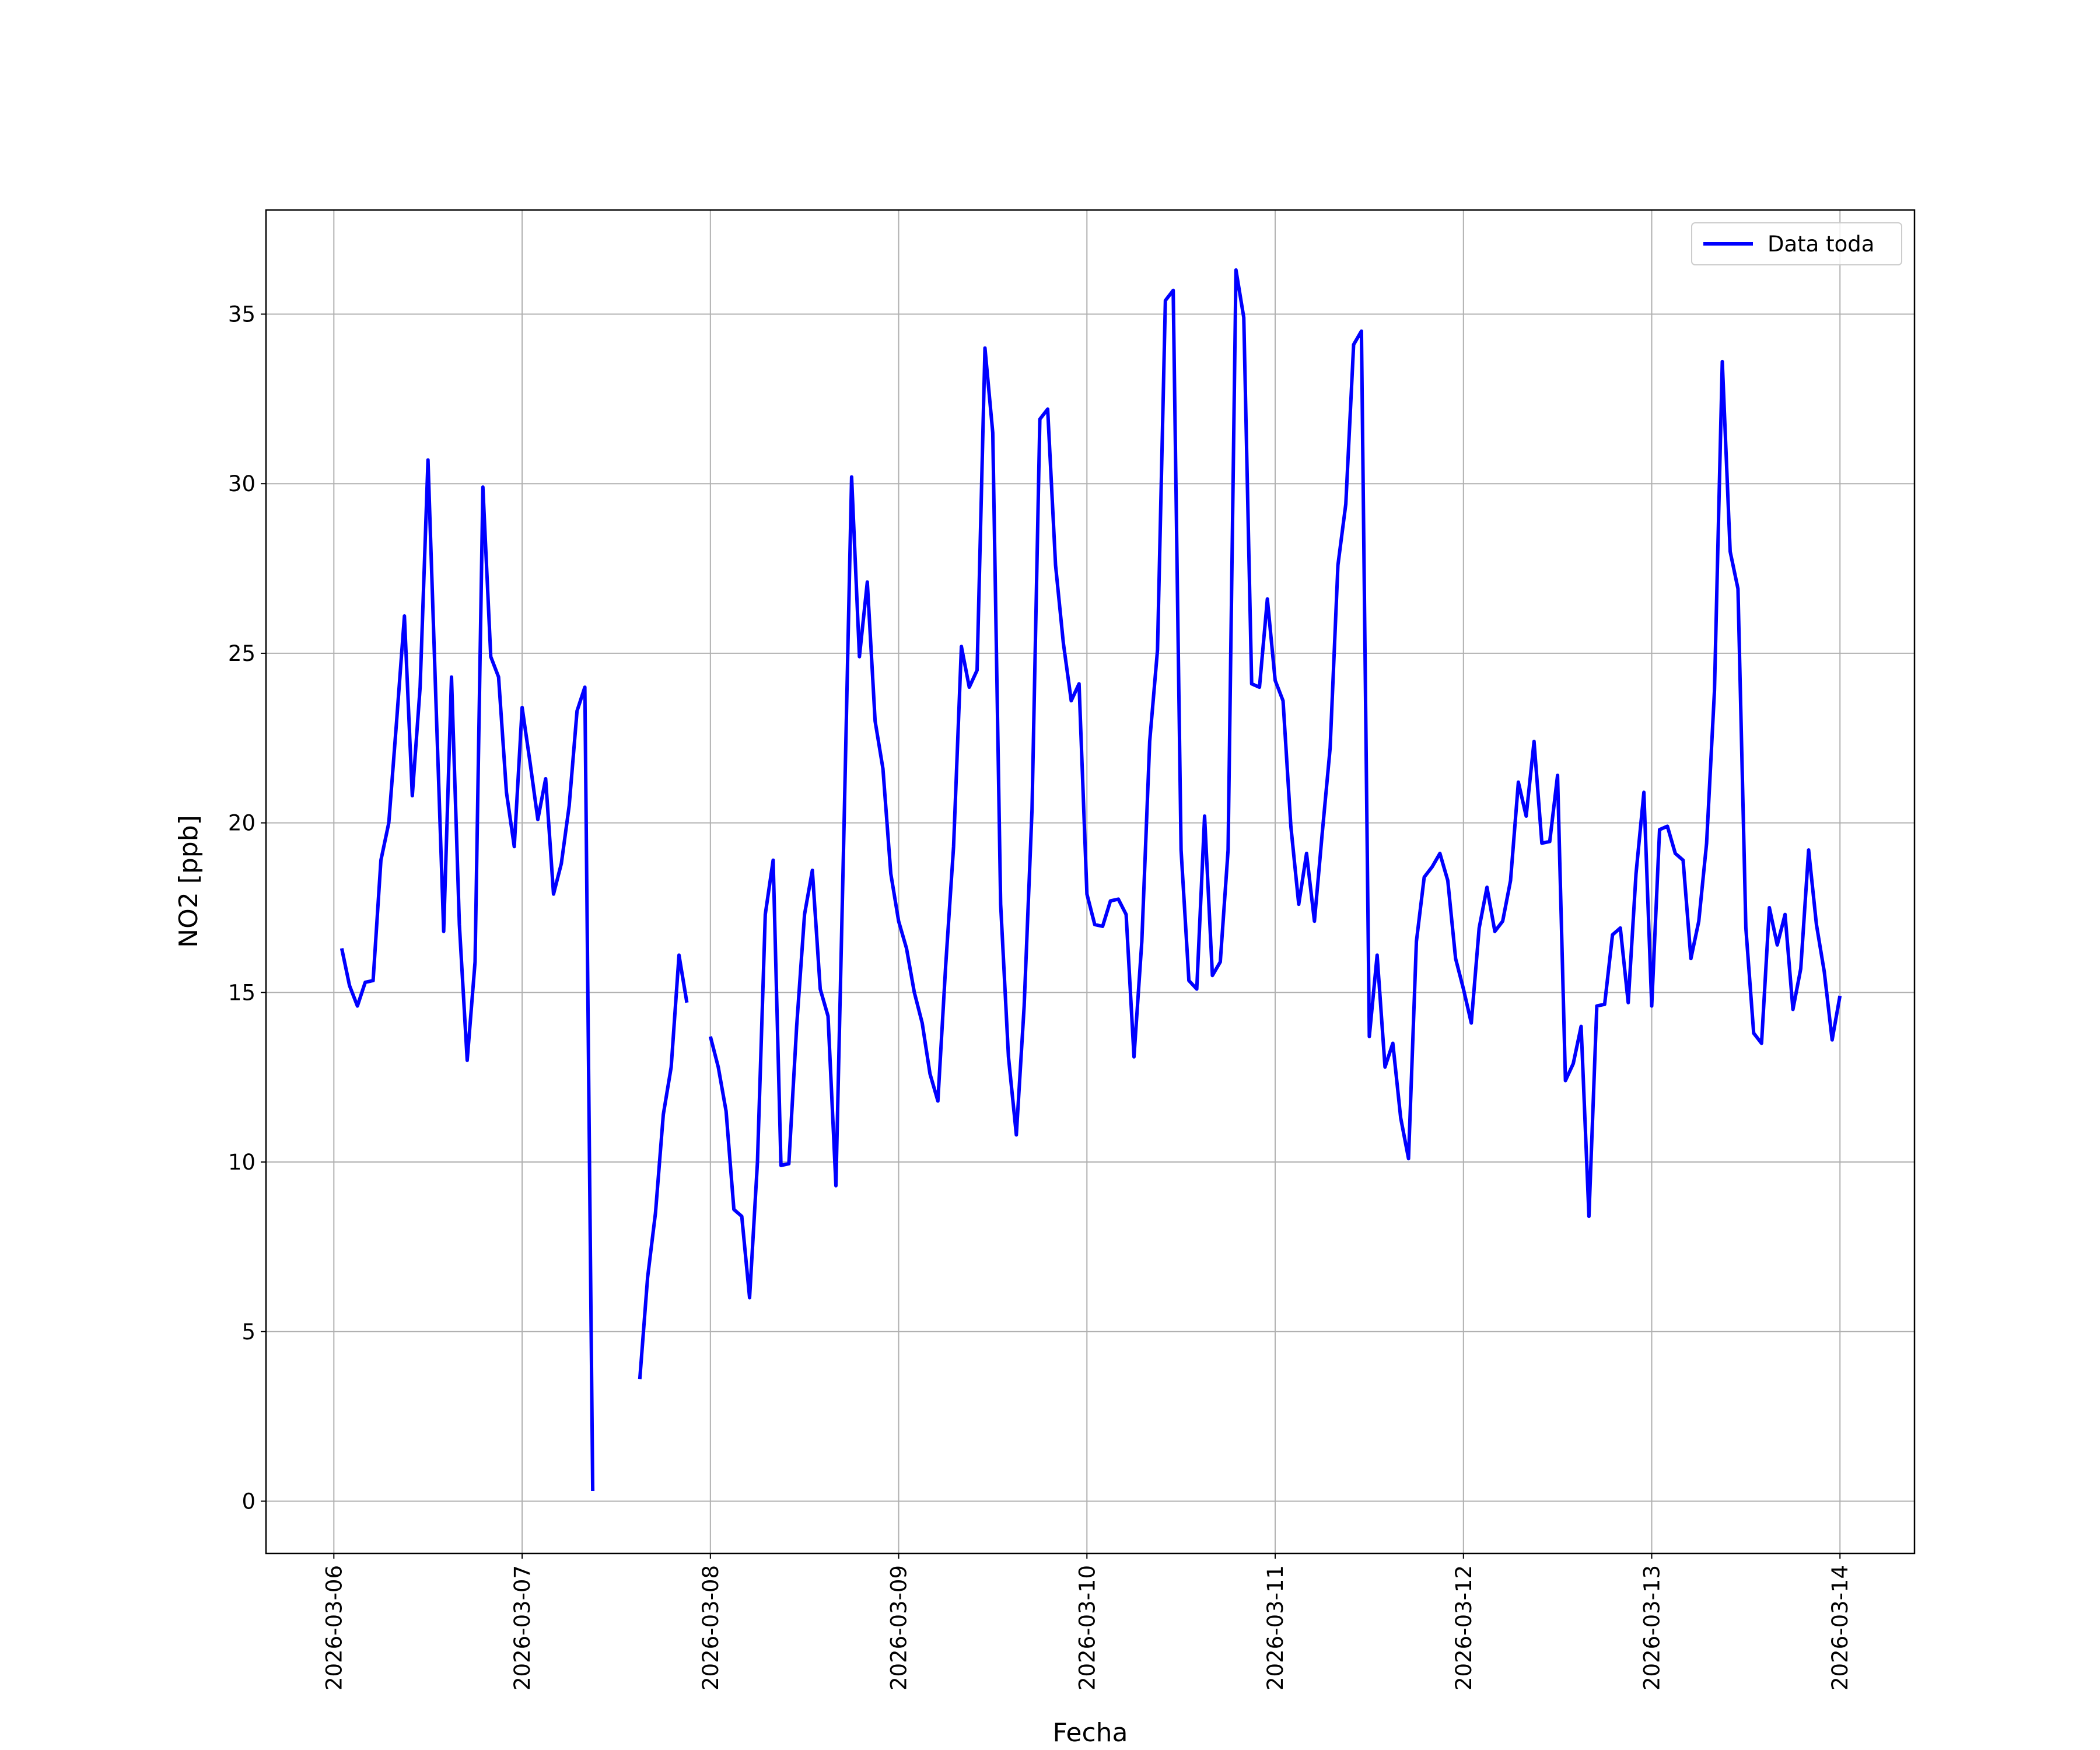 Image resolution: width=2100 pixels, height=1750 pixels. I want to click on legend: Data toda, so click(1796, 243).